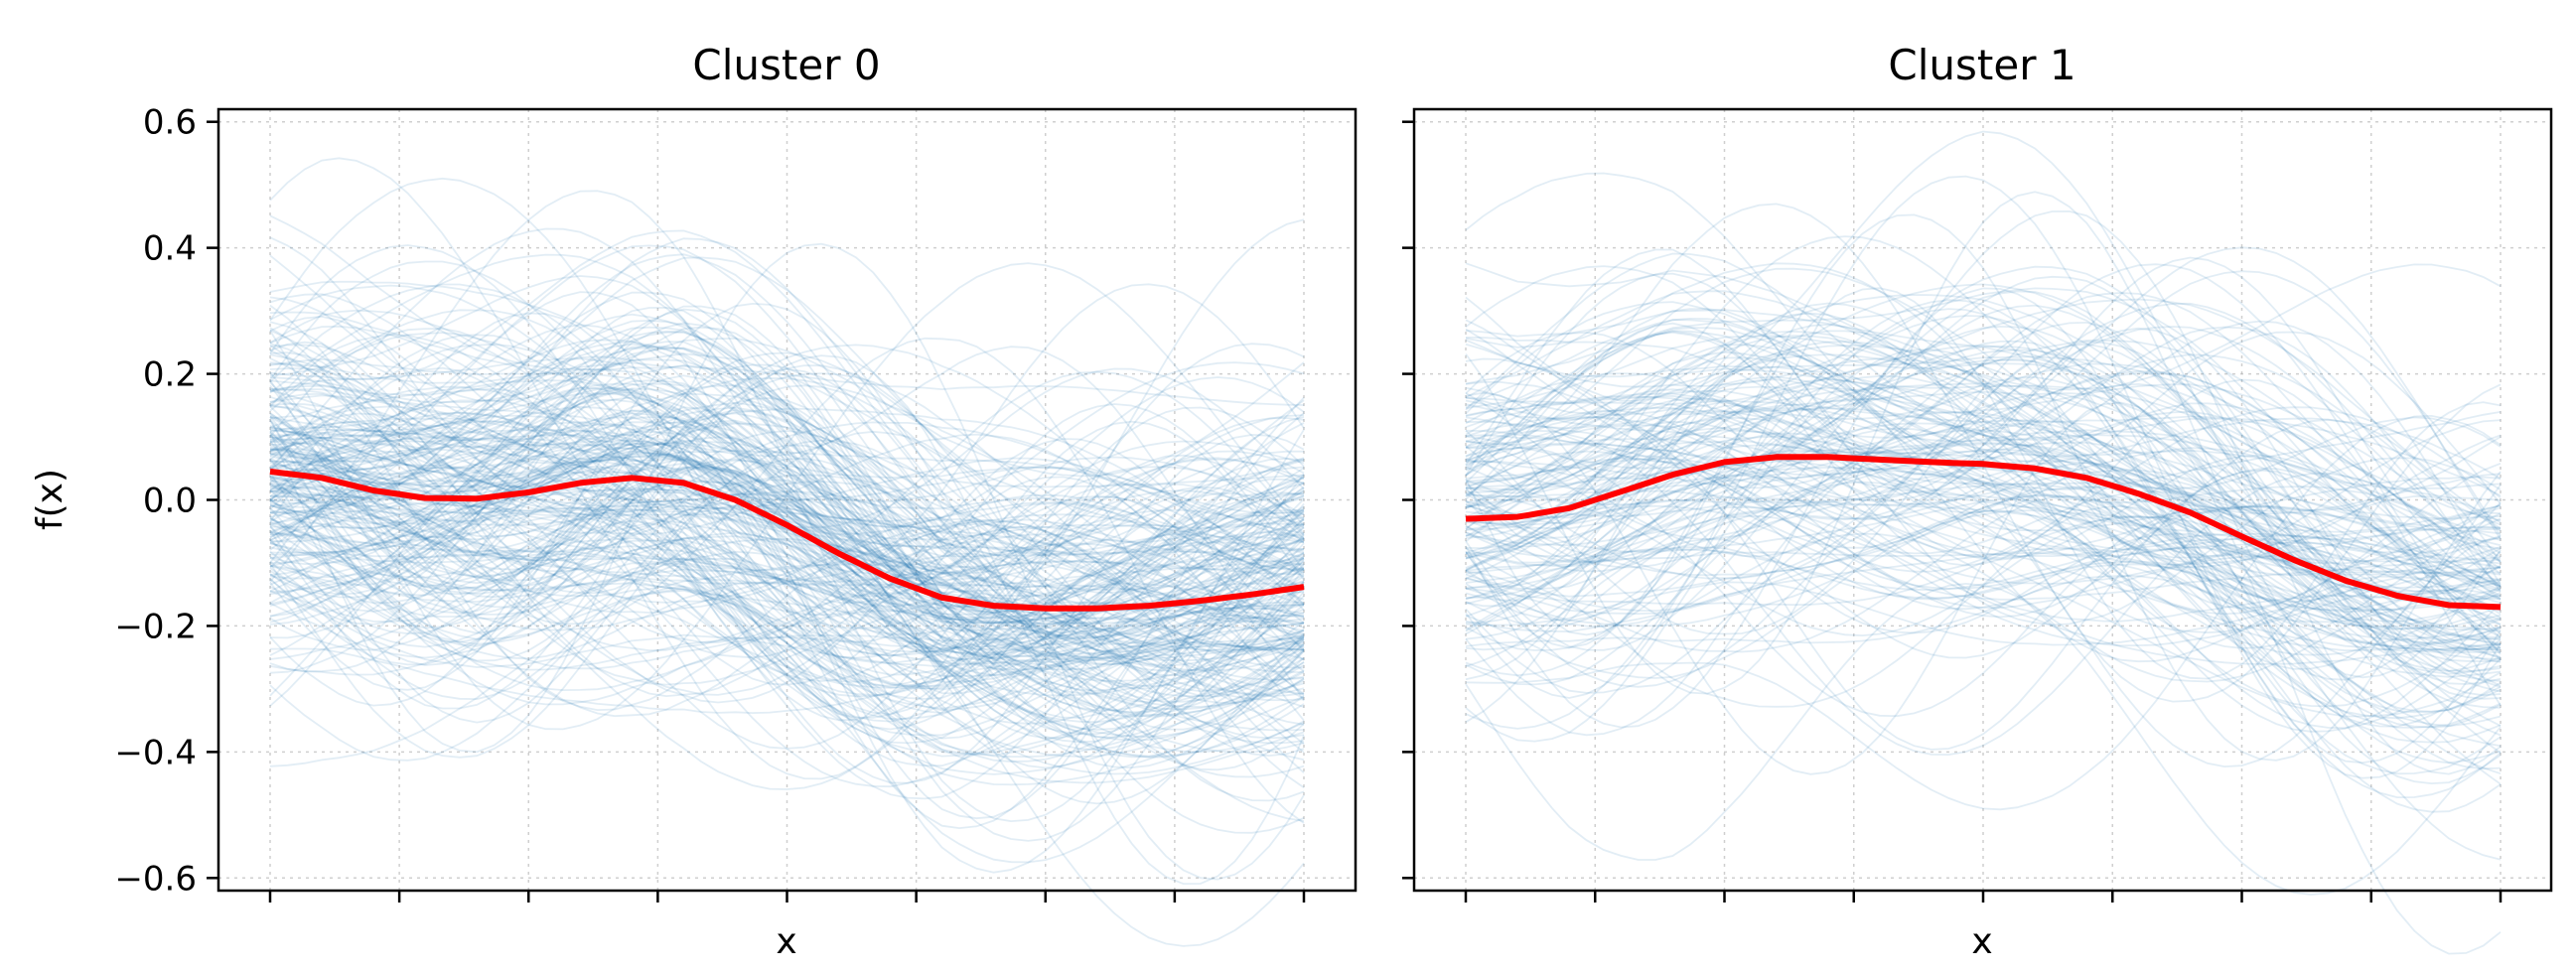  Describe the element at coordinates (155, 752) in the screenshot. I see `y-tick-label: −0.4` at that location.